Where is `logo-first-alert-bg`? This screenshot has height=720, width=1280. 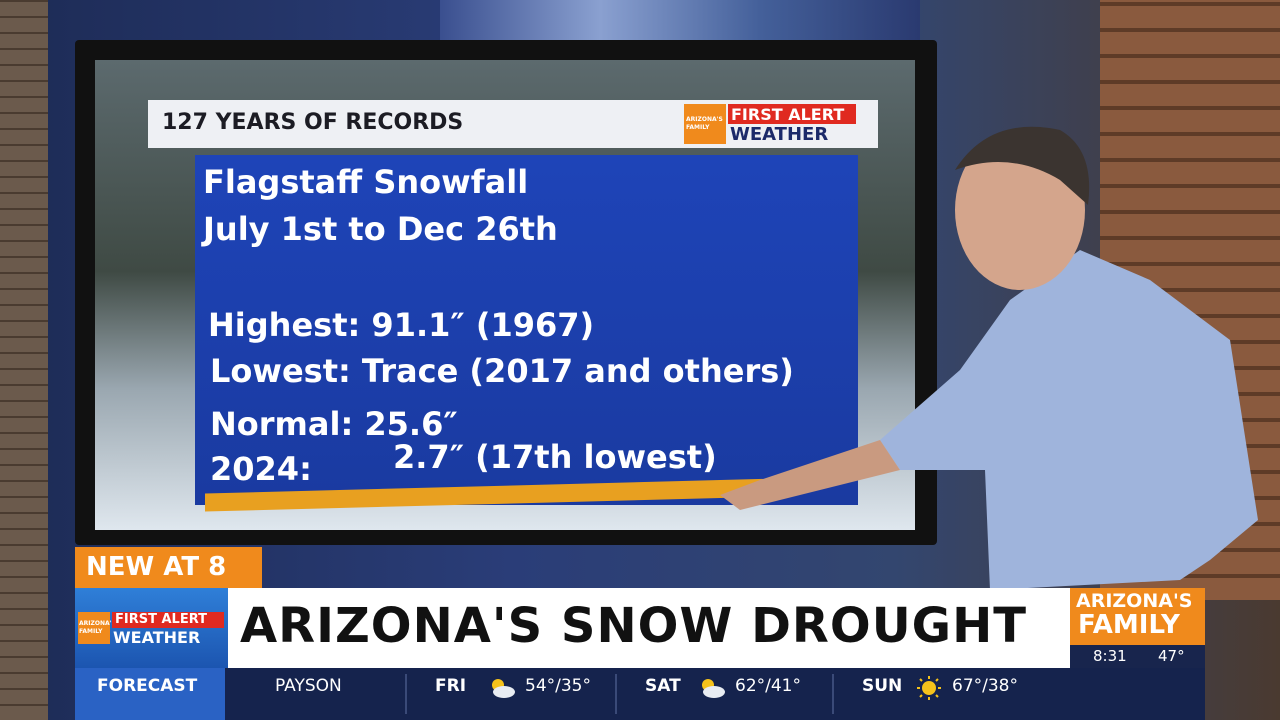
logo-first-alert-bg is located at coordinates (792, 114).